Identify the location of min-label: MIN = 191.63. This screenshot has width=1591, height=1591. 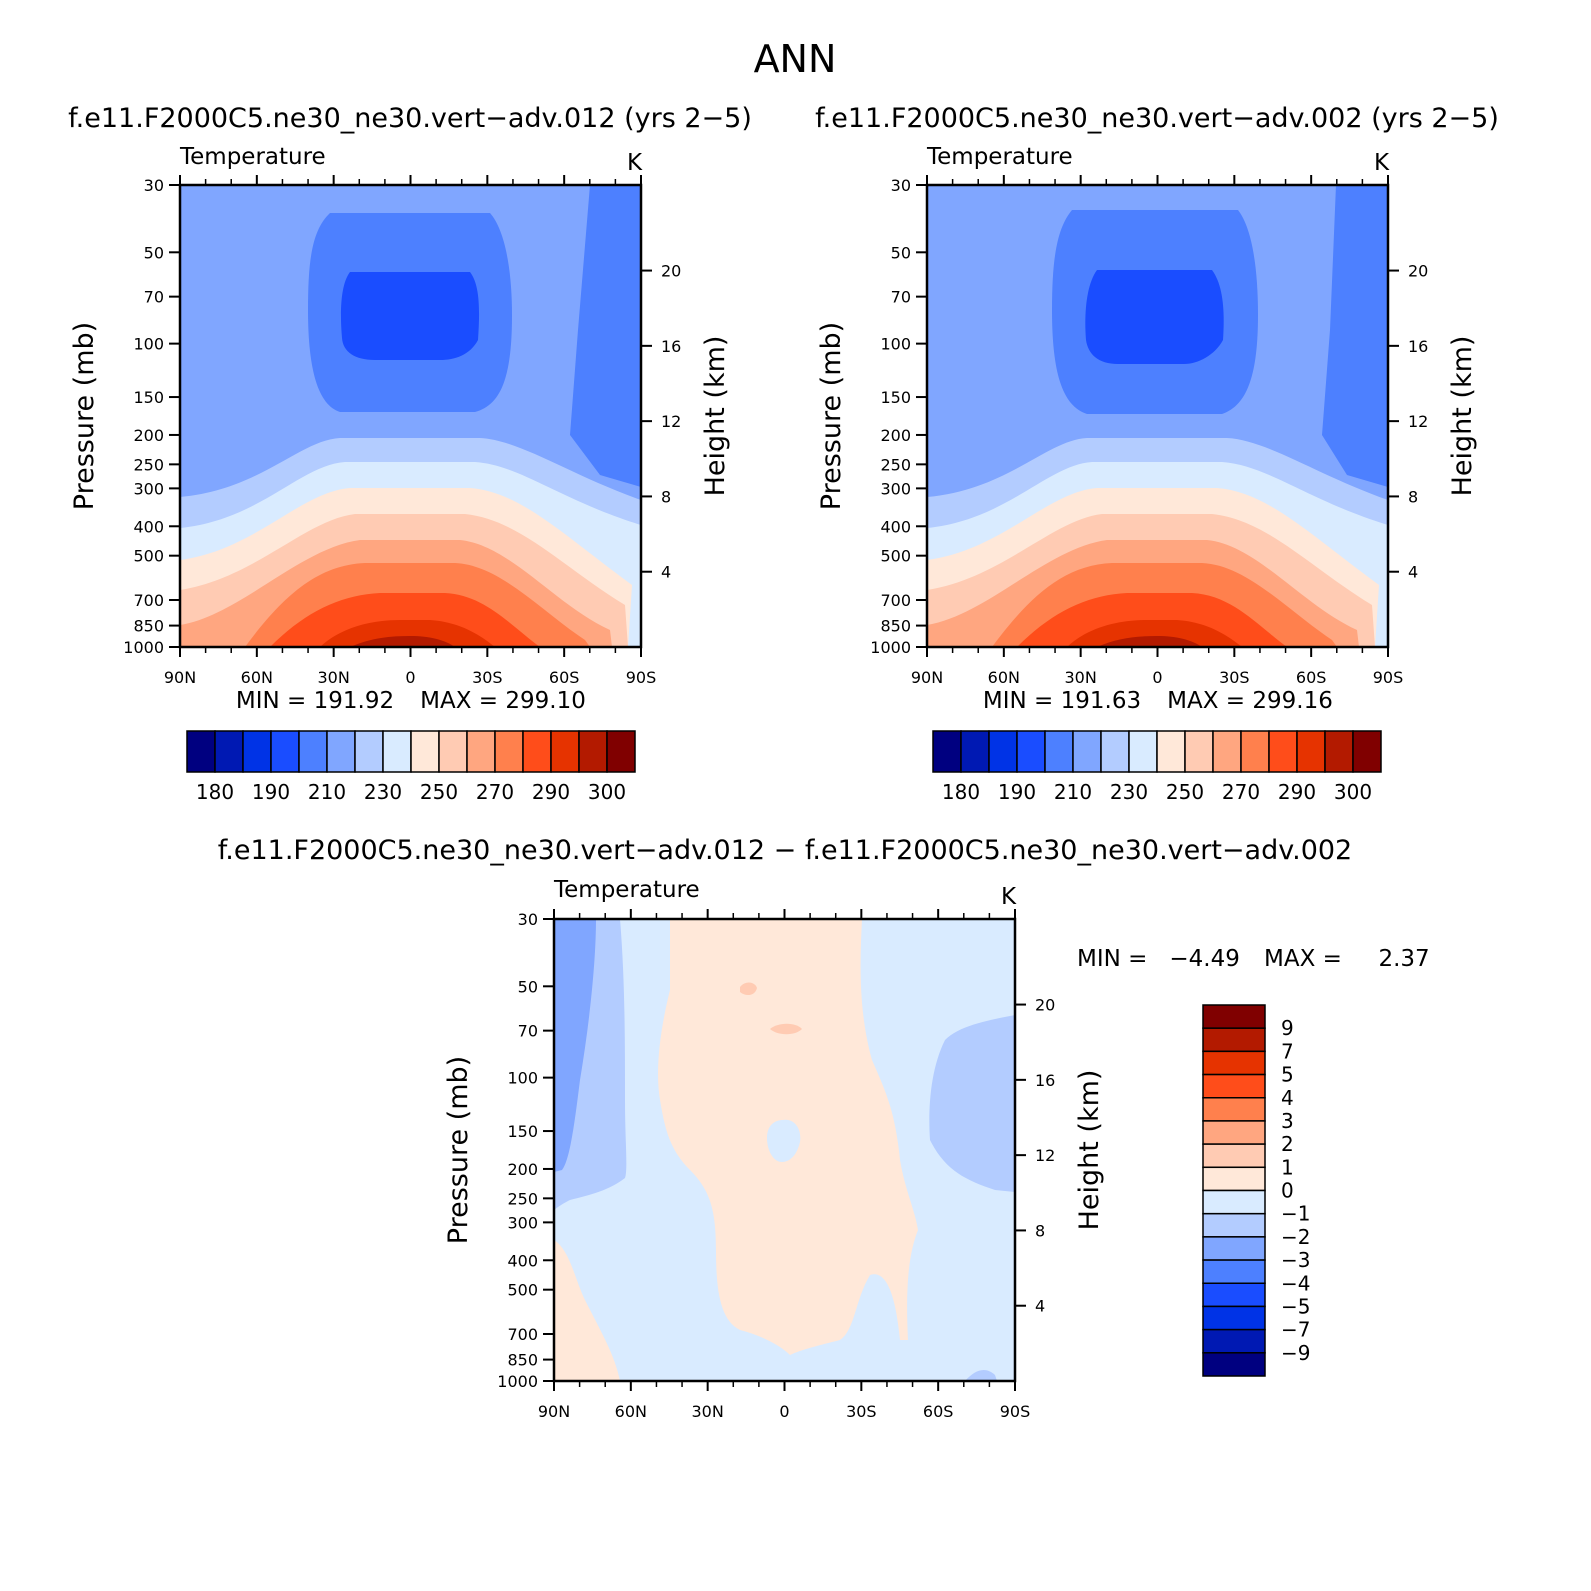
(1062, 701).